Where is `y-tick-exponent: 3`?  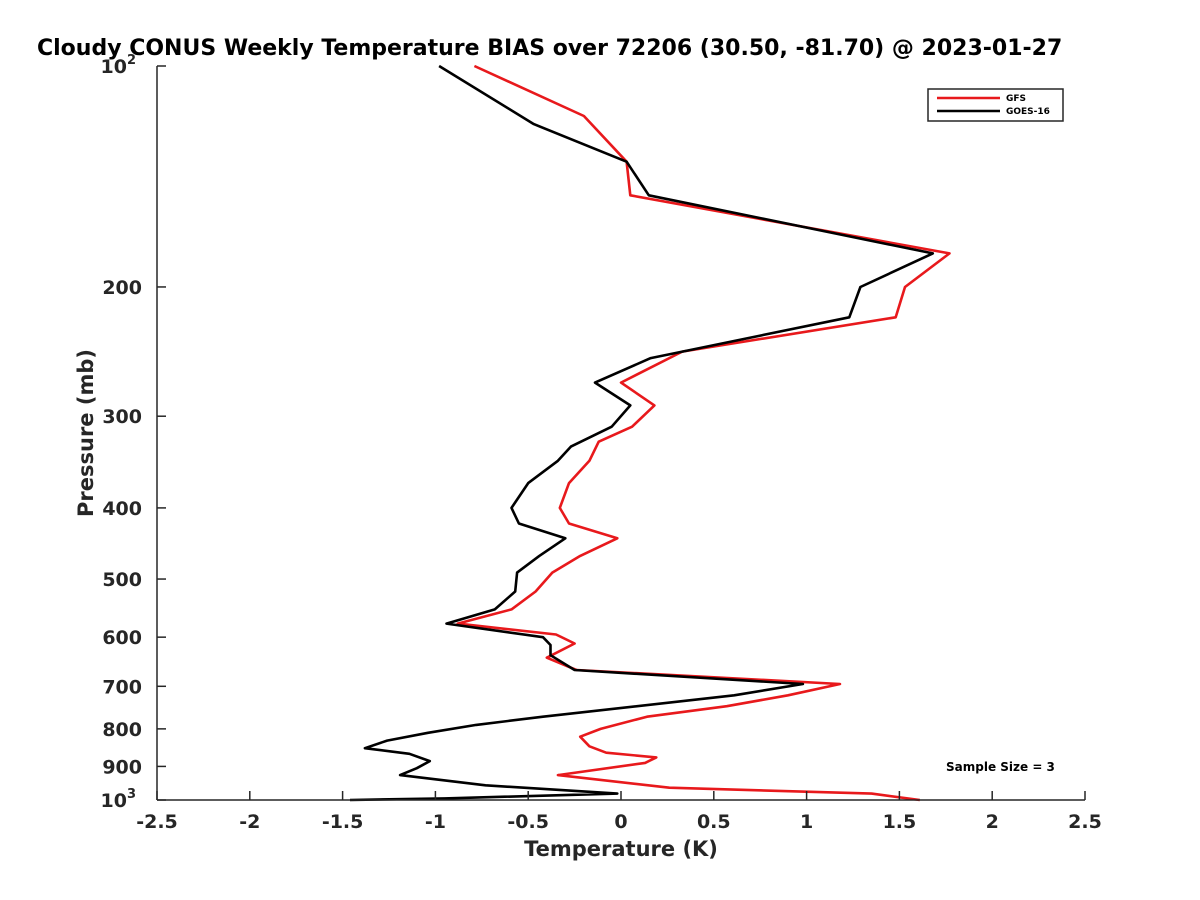
y-tick-exponent: 3 is located at coordinates (131, 794).